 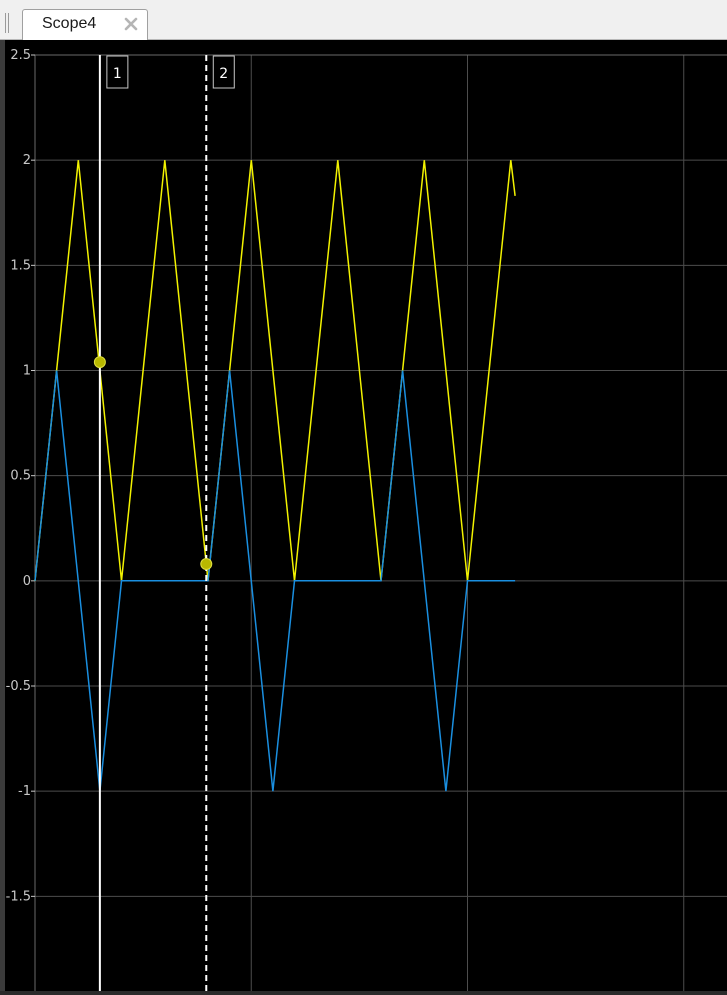 I want to click on y-tick-label: 1.5, so click(x=20, y=265).